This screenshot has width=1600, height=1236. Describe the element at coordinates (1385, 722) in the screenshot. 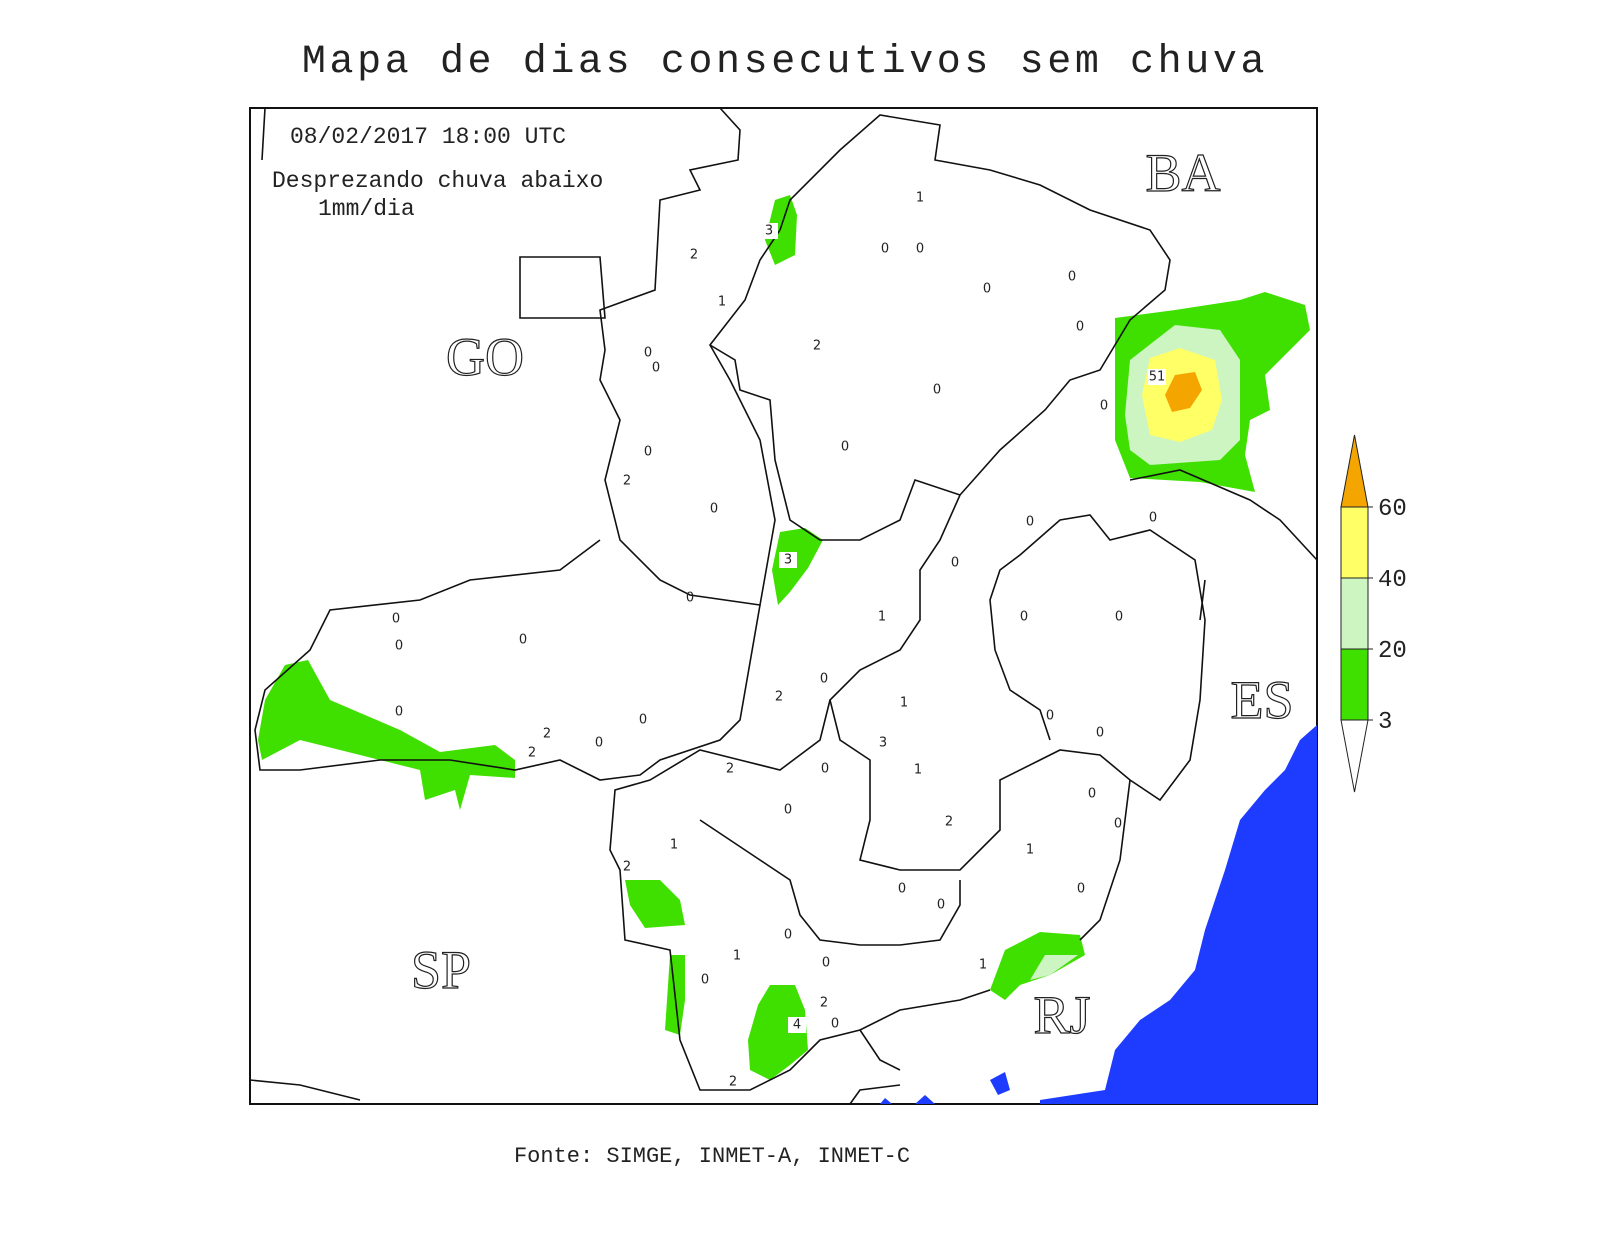

I see `legend-label: 3` at that location.